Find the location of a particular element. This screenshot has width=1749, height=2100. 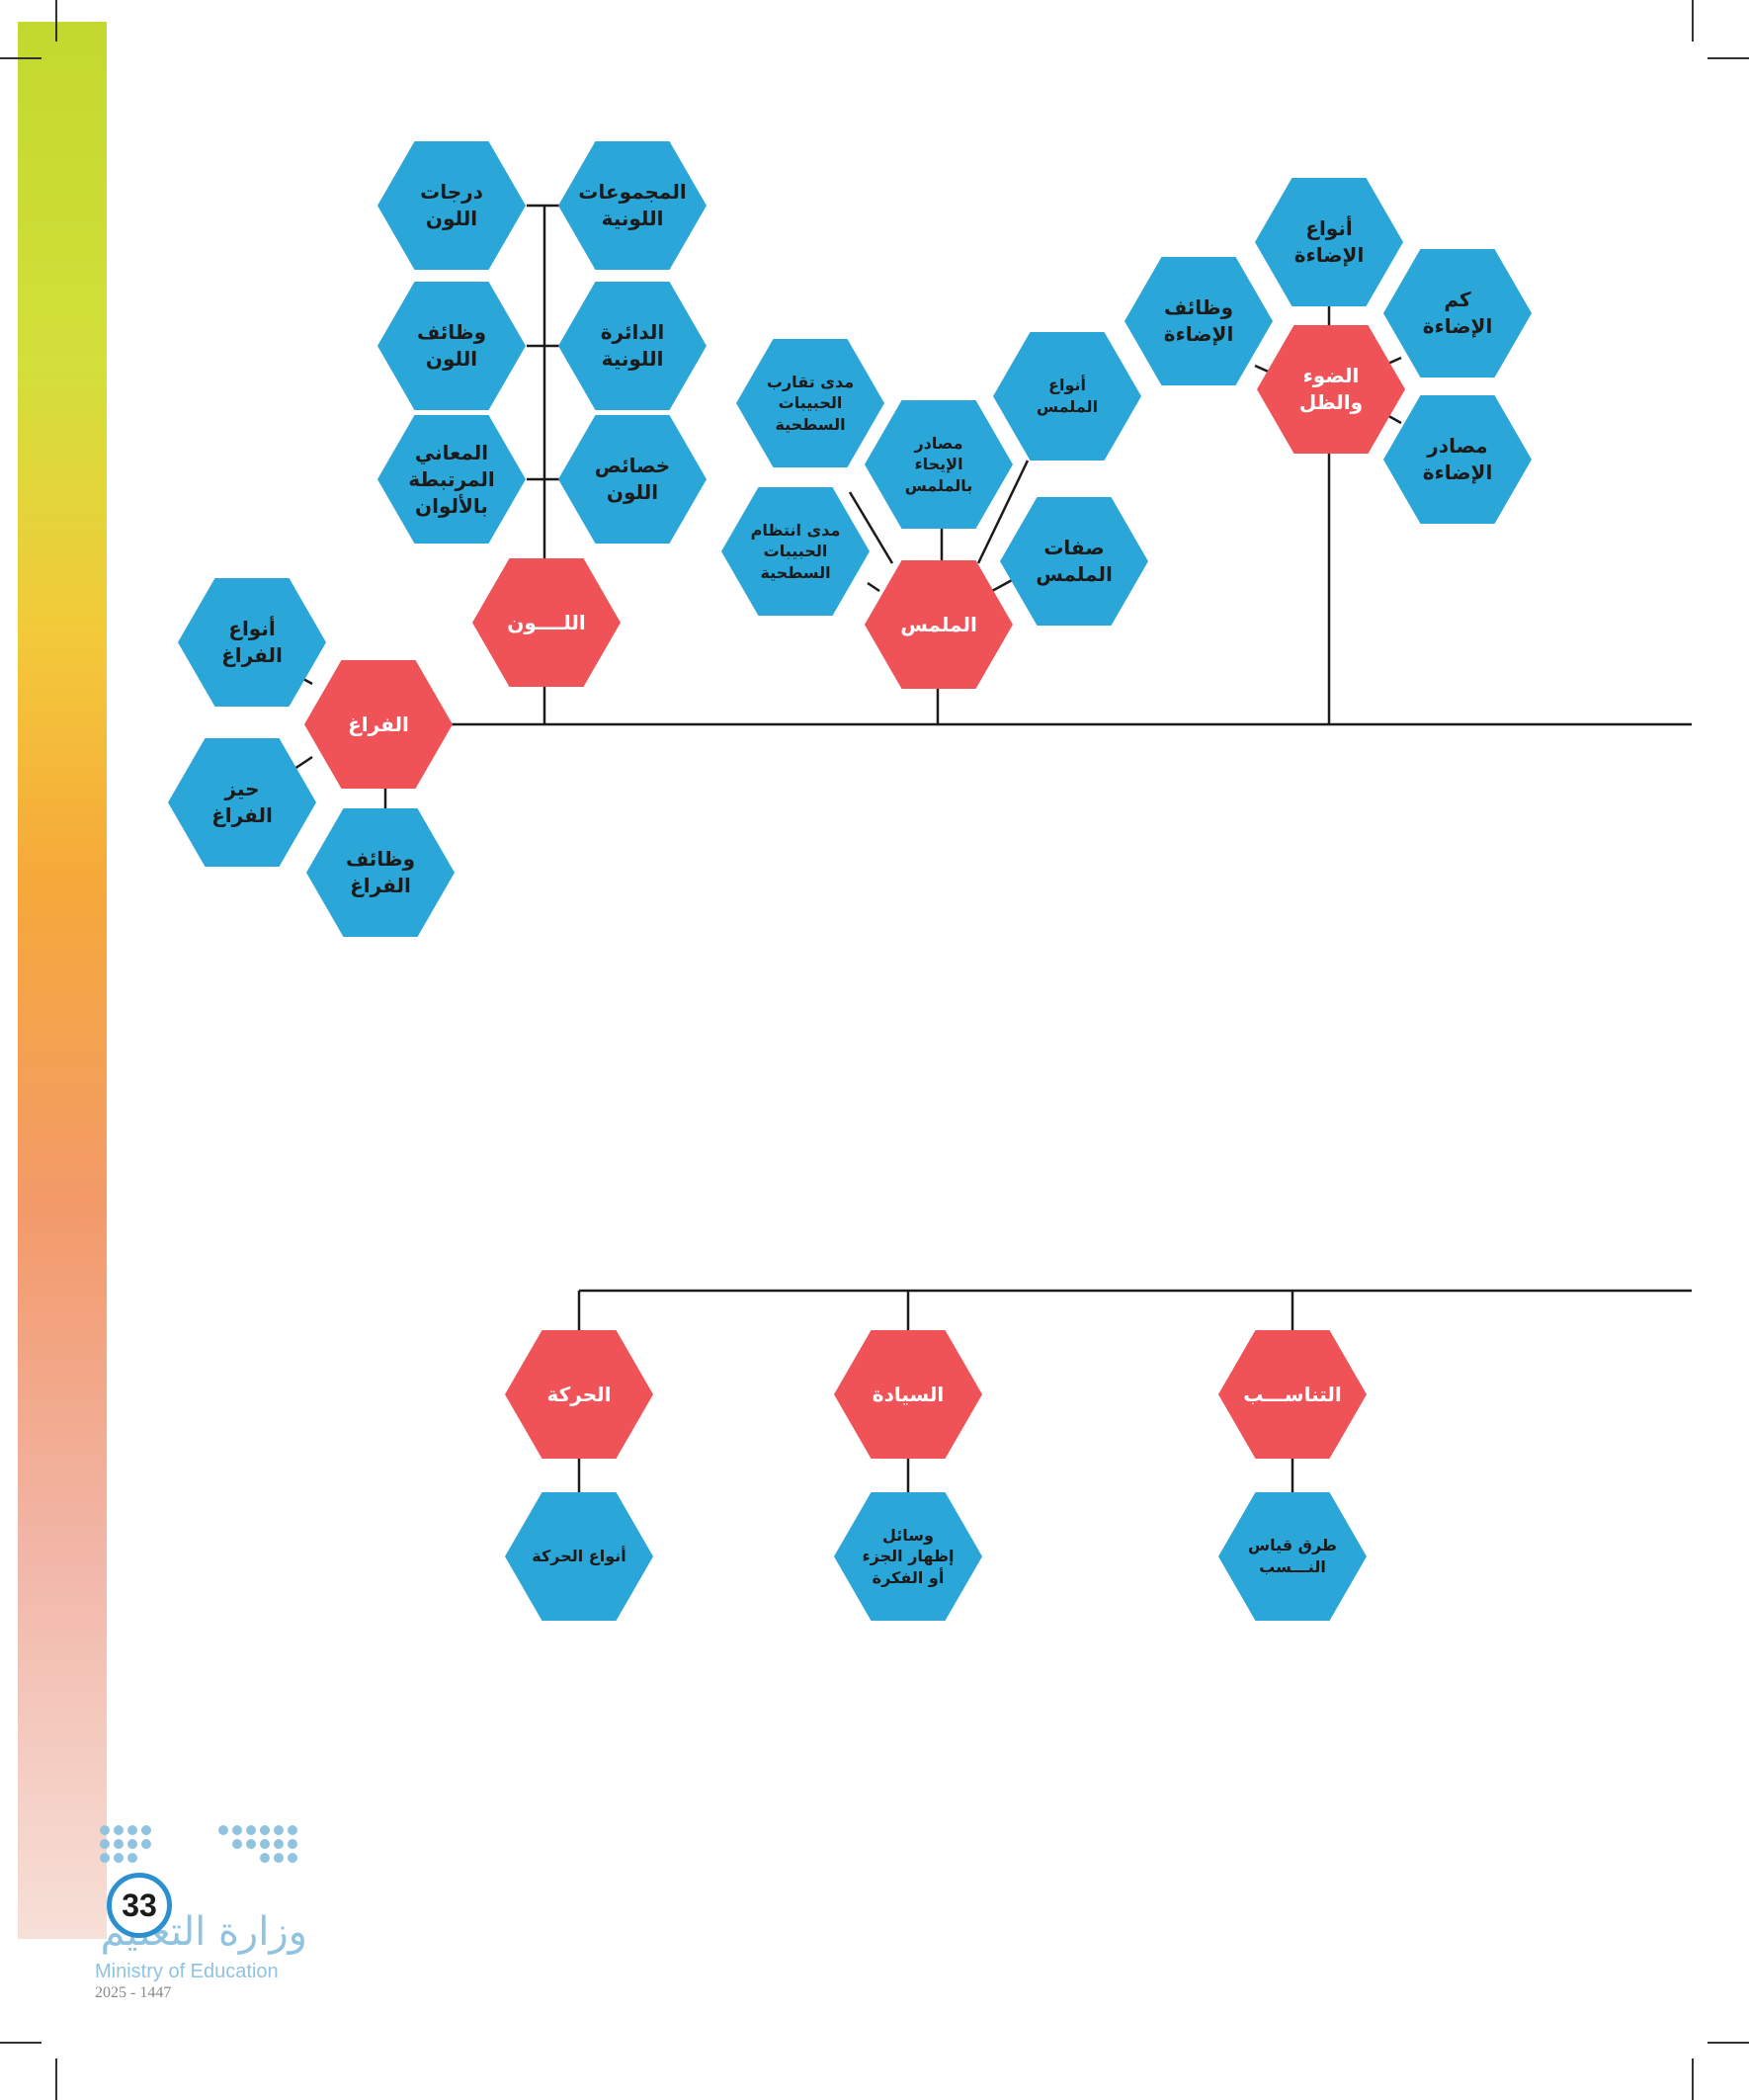

node-color-groups: المجموعات اللونية is located at coordinates (632, 205).